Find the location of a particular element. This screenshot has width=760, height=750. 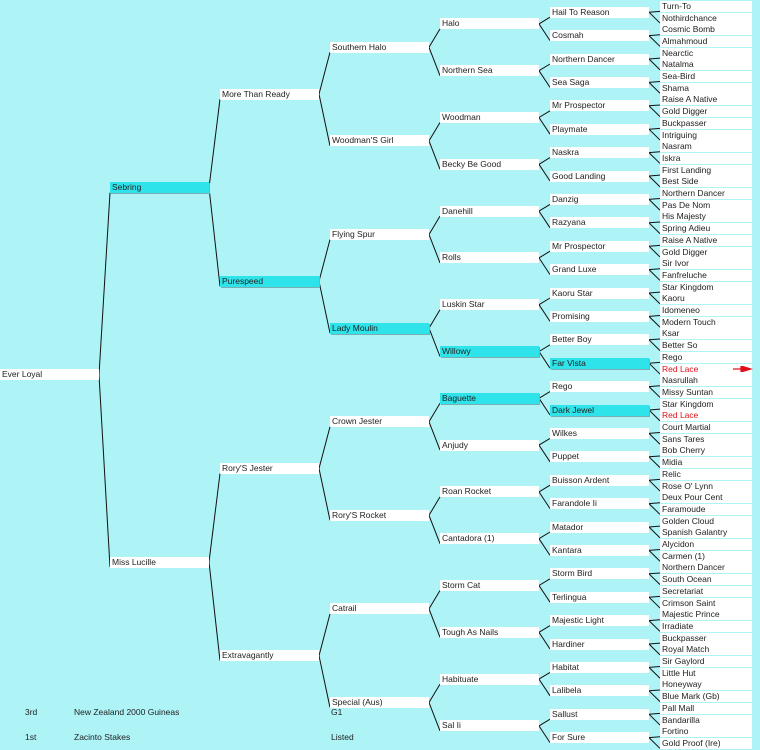

ancestor-gen6: Relic is located at coordinates (706, 474).